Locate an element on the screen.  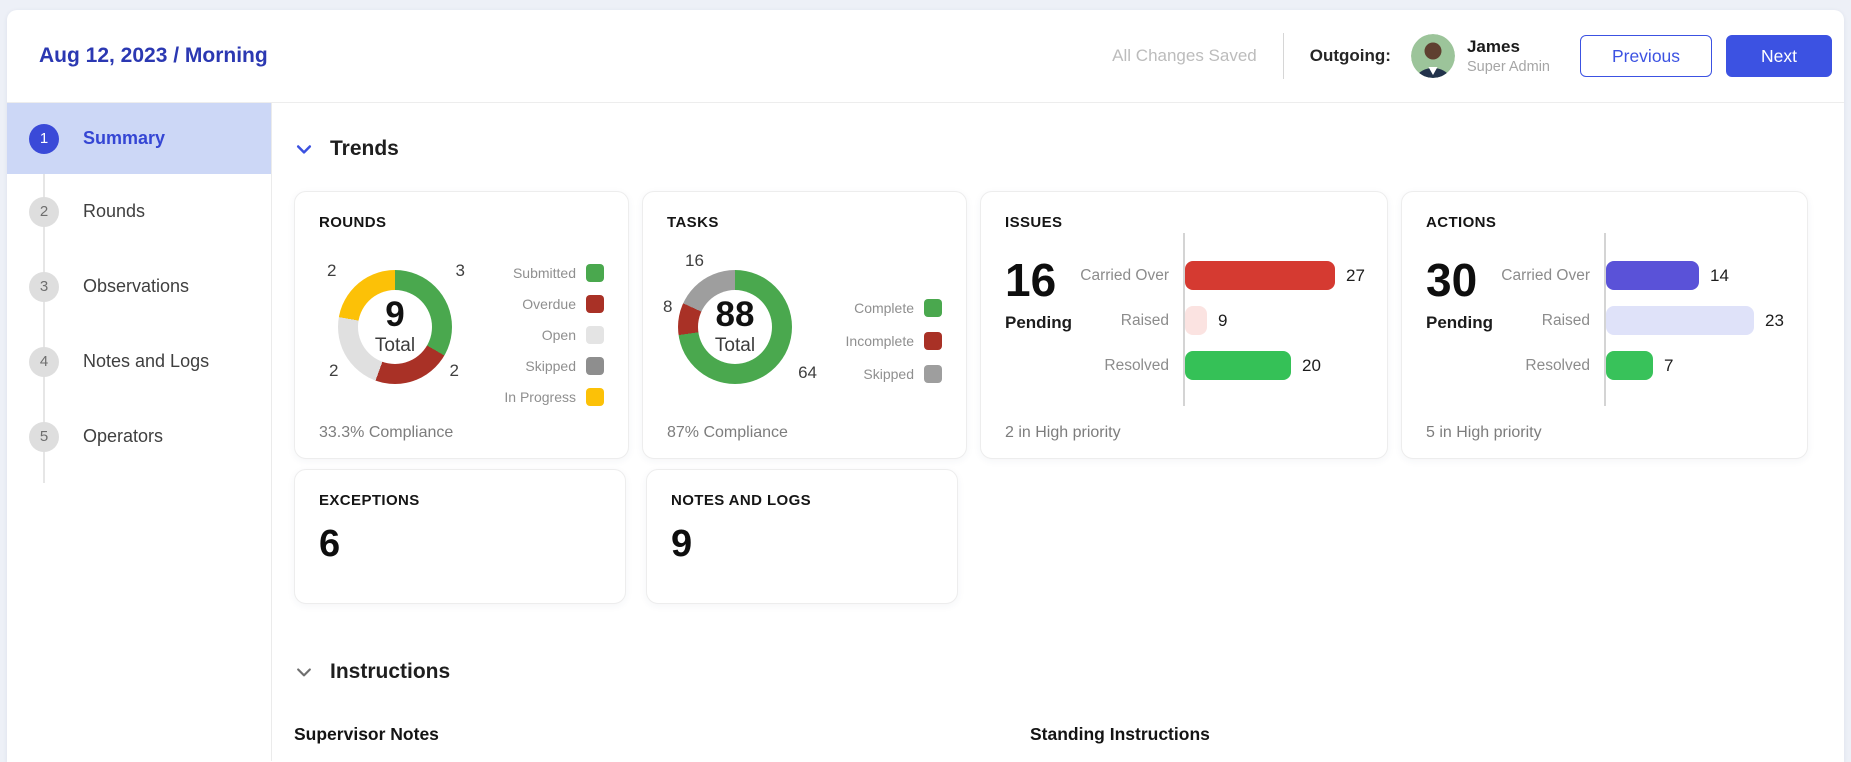
legend-item: Overdue is located at coordinates (563, 303).